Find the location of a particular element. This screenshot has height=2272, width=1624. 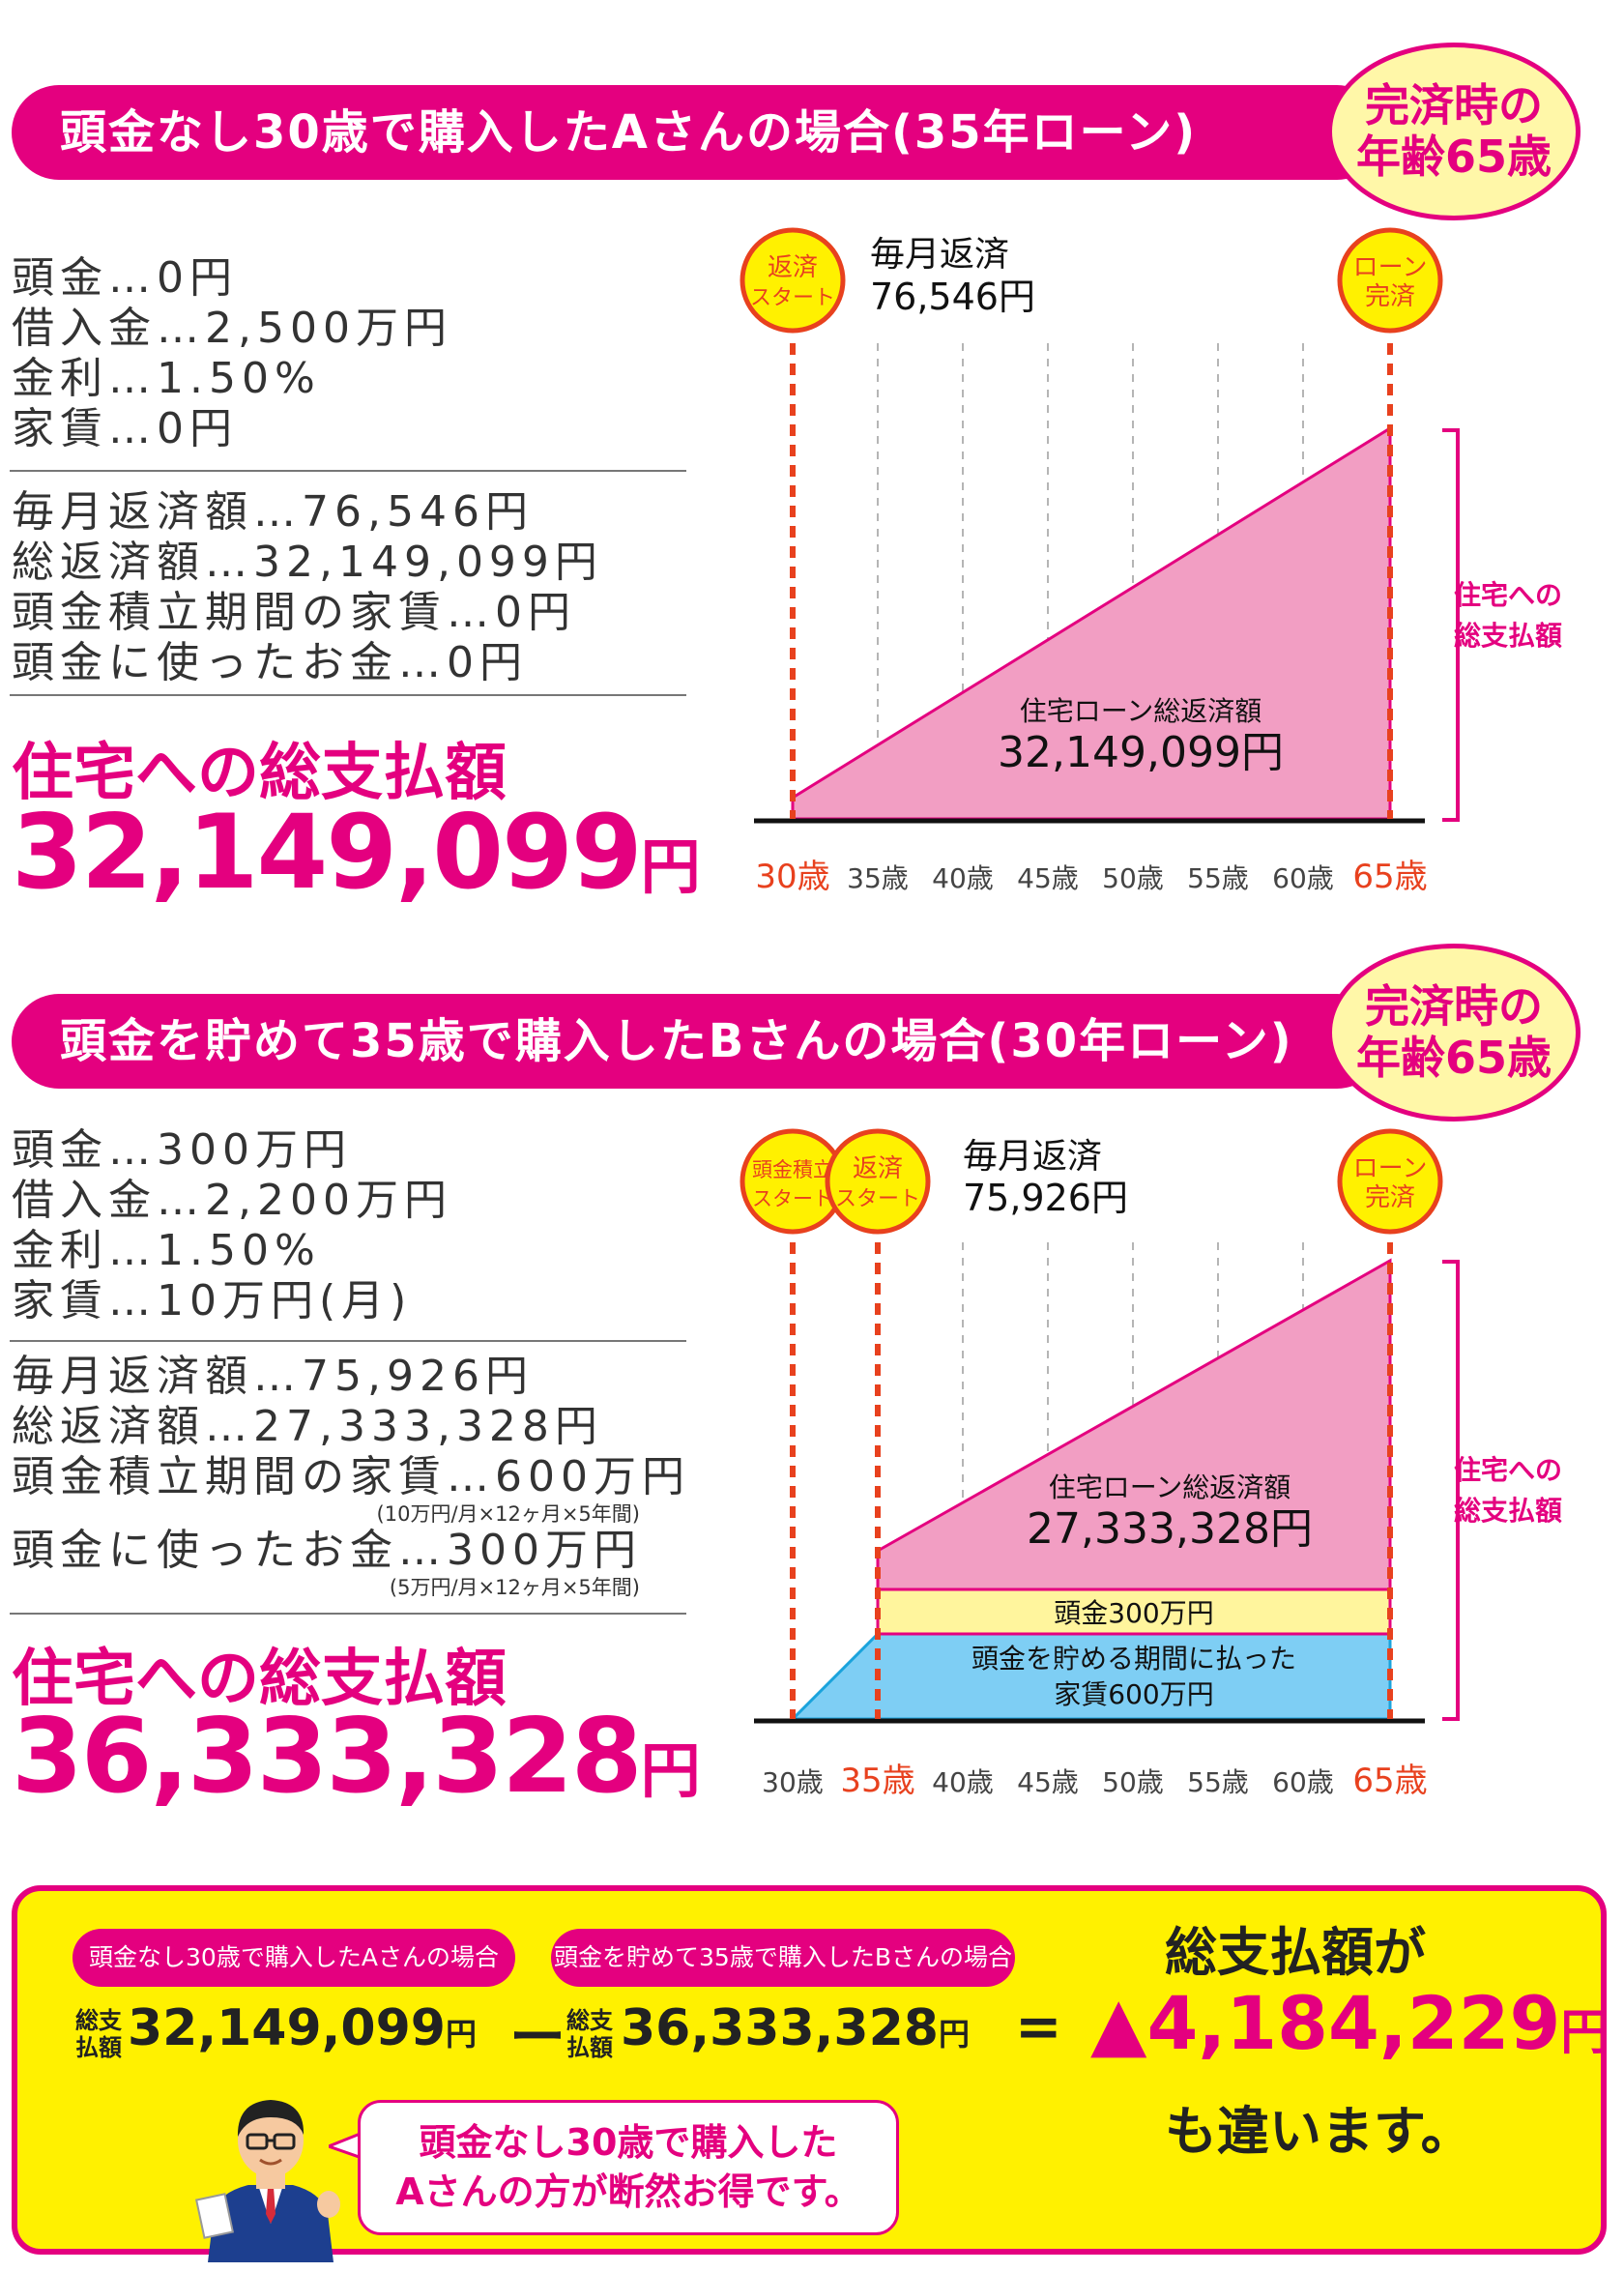

section-a-conditions: 頭金…0円 借入金…2,500万円 金利…1.50% 家賃…0円 is located at coordinates (346, 353).